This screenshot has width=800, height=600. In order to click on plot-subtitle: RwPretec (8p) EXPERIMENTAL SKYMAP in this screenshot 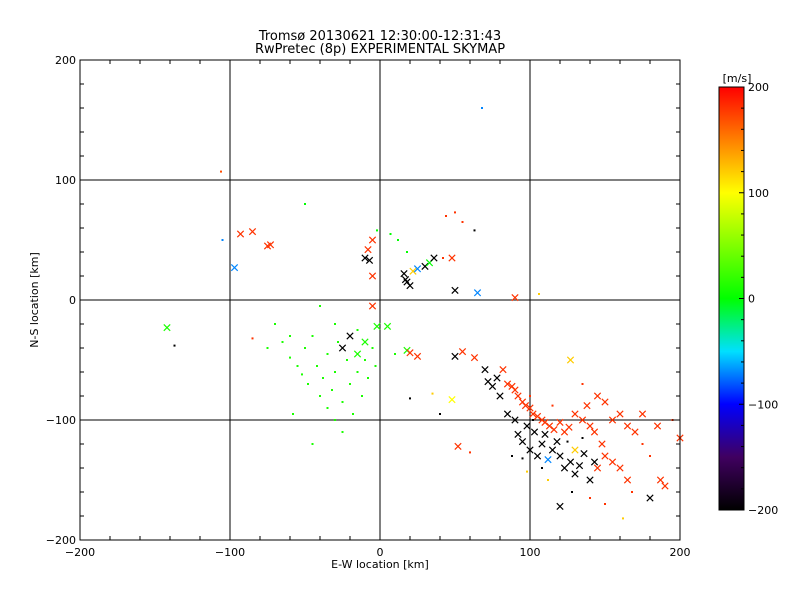, I will do `click(380, 49)`.